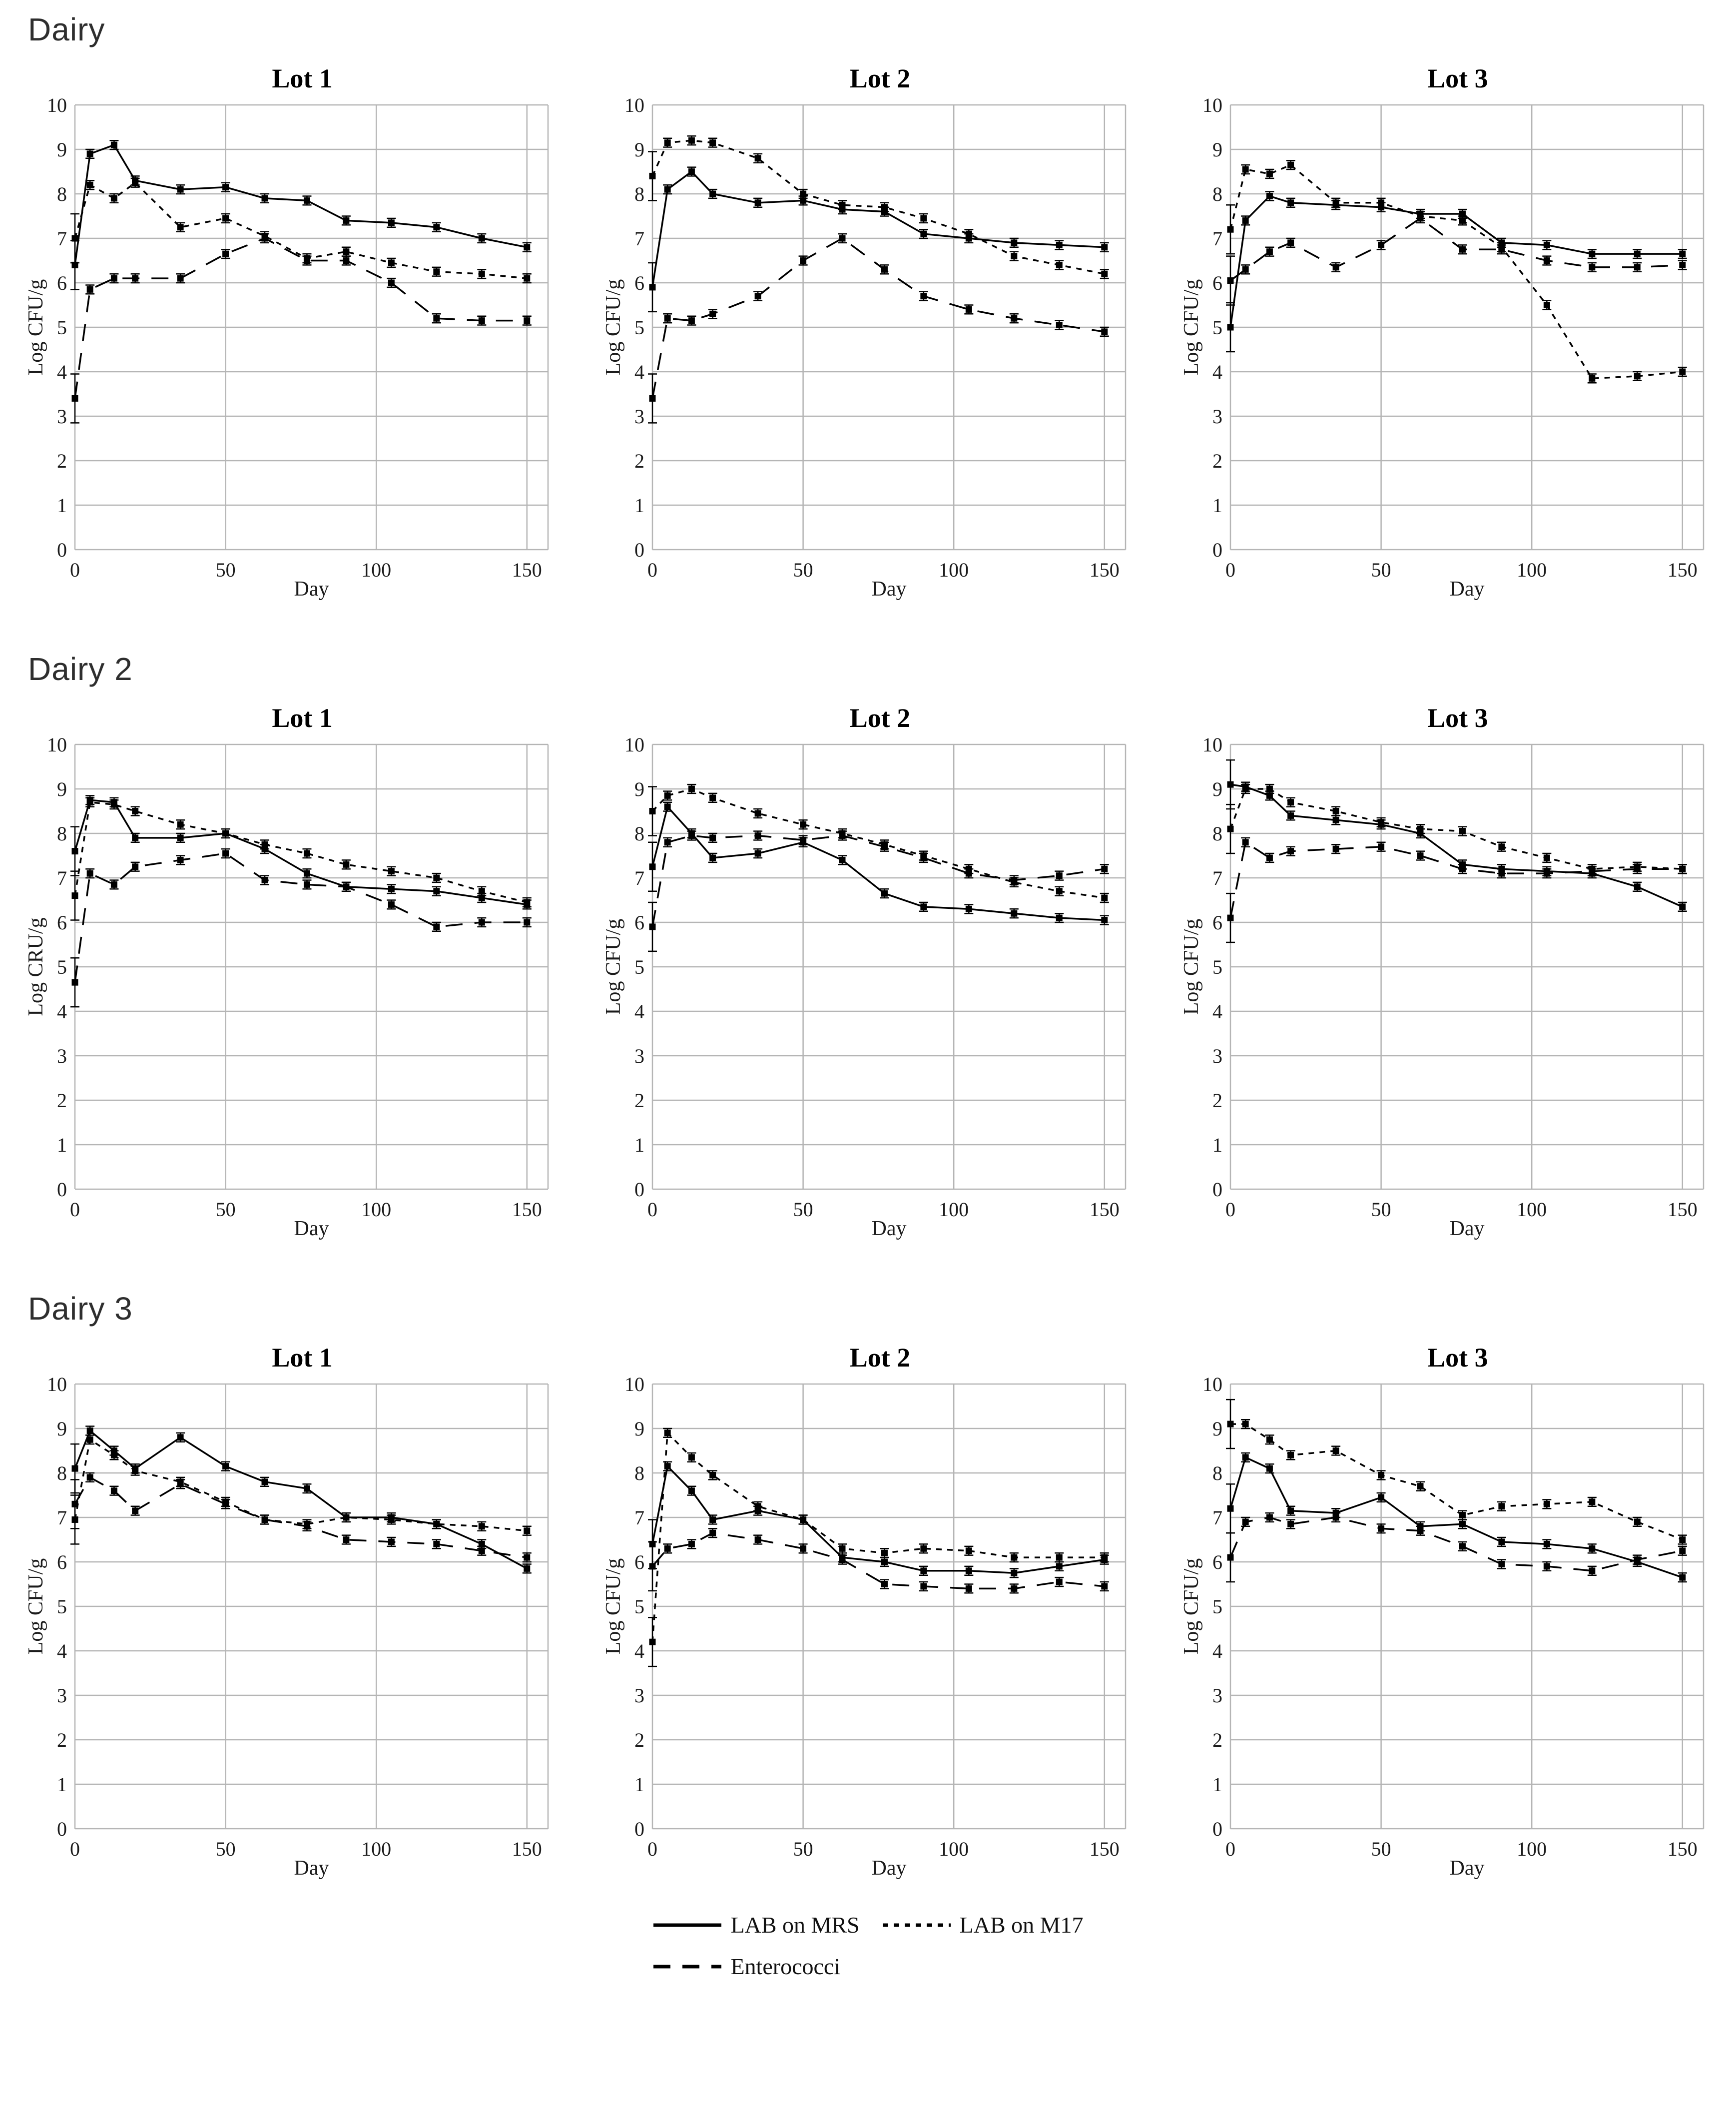  What do you see at coordinates (868, 1946) in the screenshot?
I see `legend: LAB on MRS LAB on M17 Enterococci` at bounding box center [868, 1946].